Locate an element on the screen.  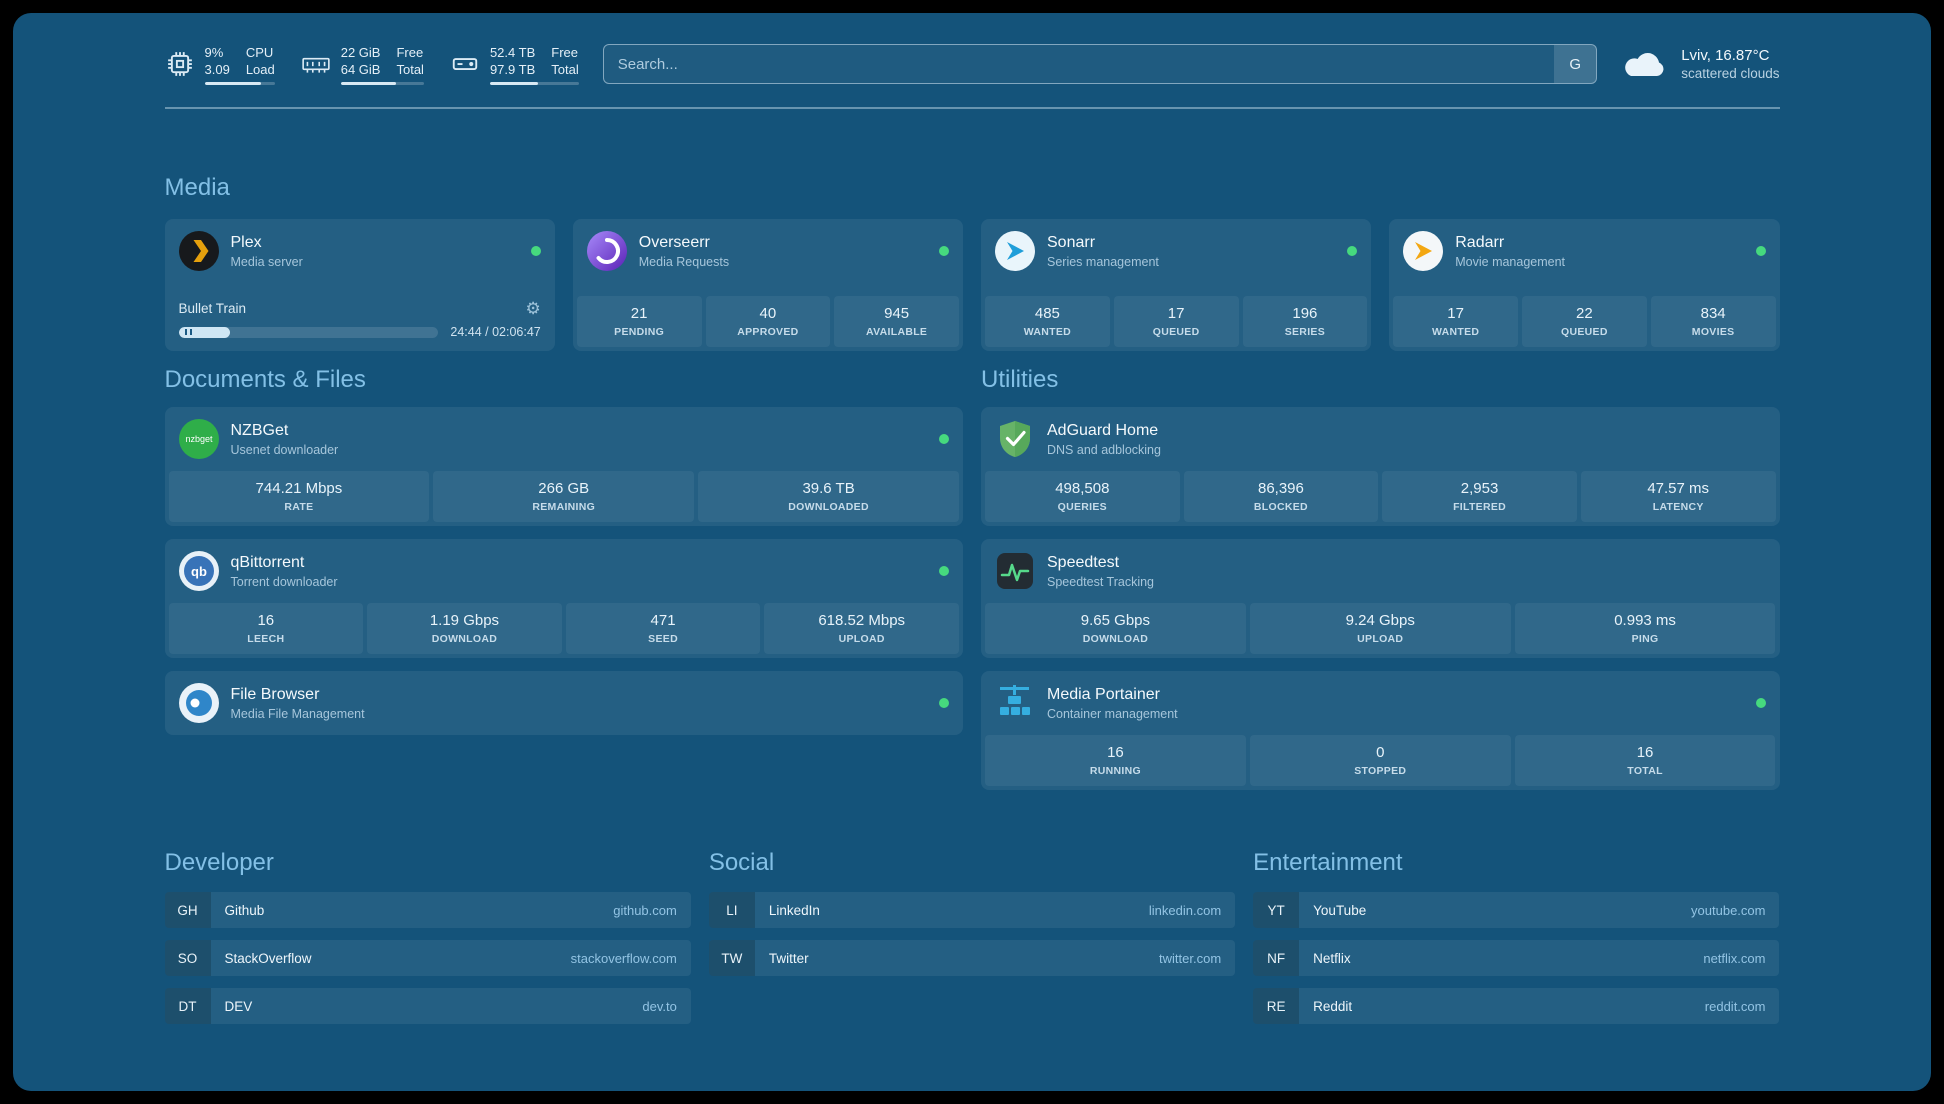
stat-block: 498,508 QUERIES is located at coordinates (1082, 496).